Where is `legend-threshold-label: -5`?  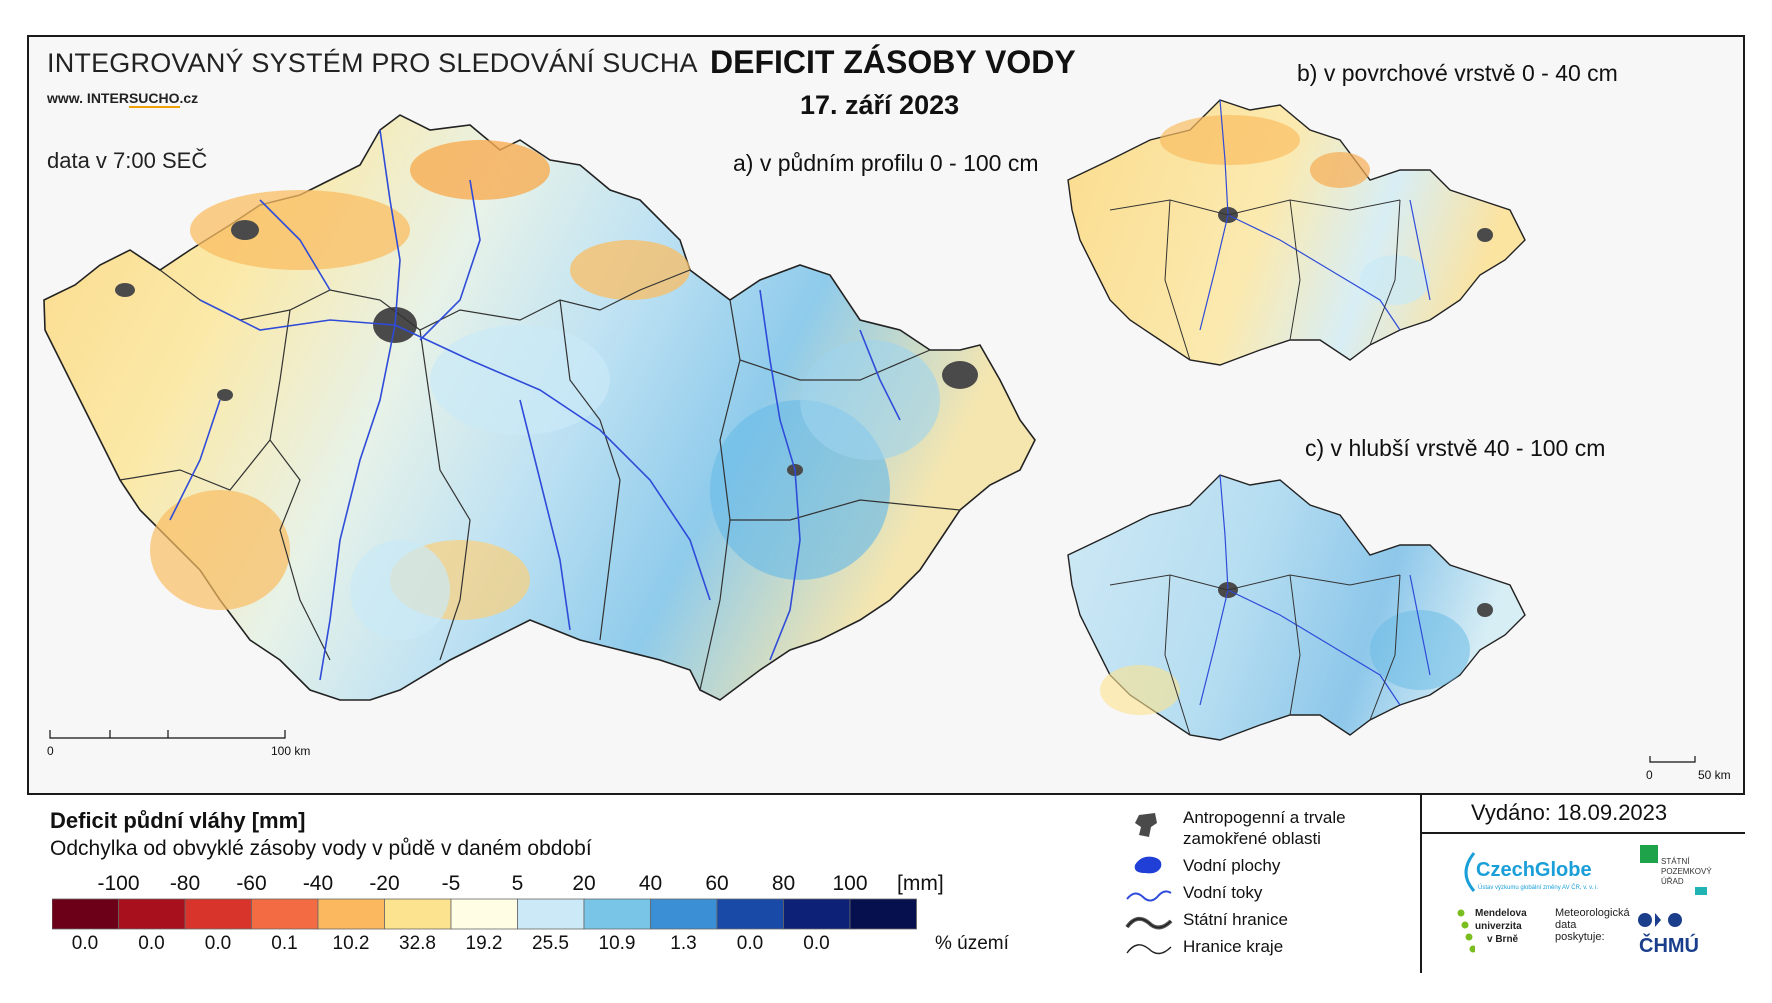 legend-threshold-label: -5 is located at coordinates (451, 883).